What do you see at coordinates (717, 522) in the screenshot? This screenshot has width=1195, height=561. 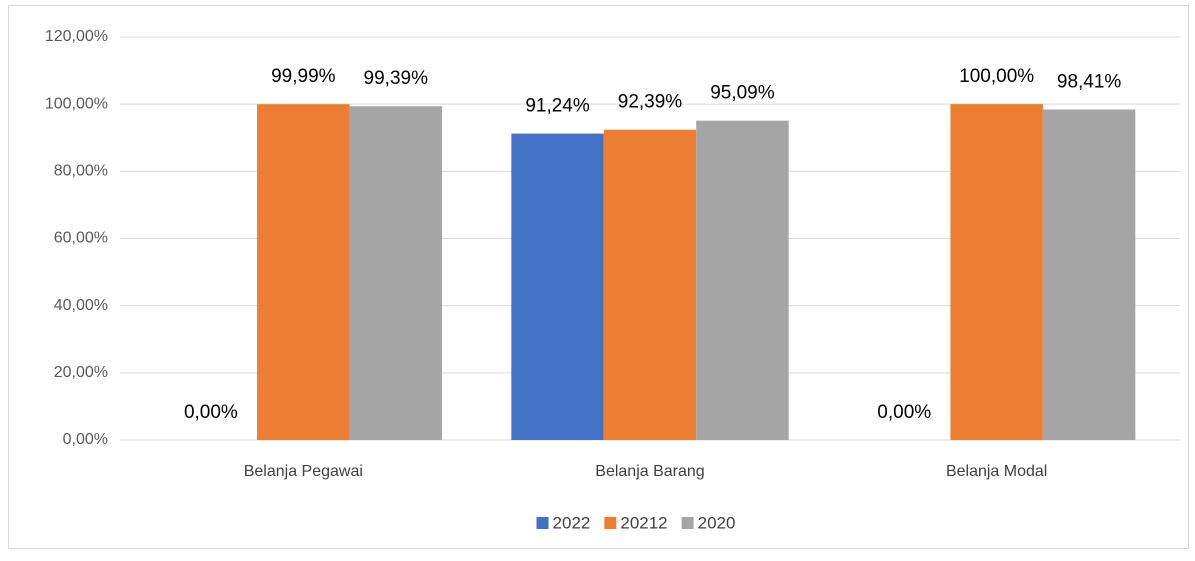 I see `legend-label: 2020` at bounding box center [717, 522].